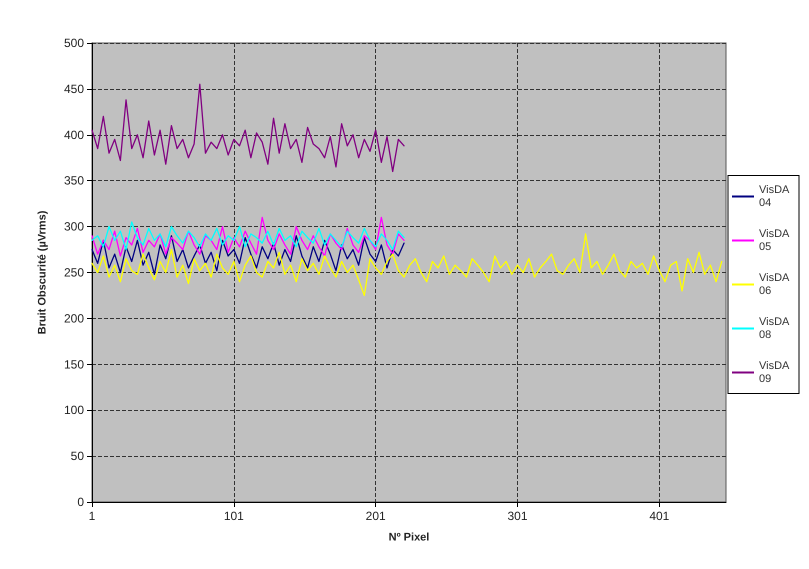  I want to click on y-tick-label: 0, so click(80, 502).